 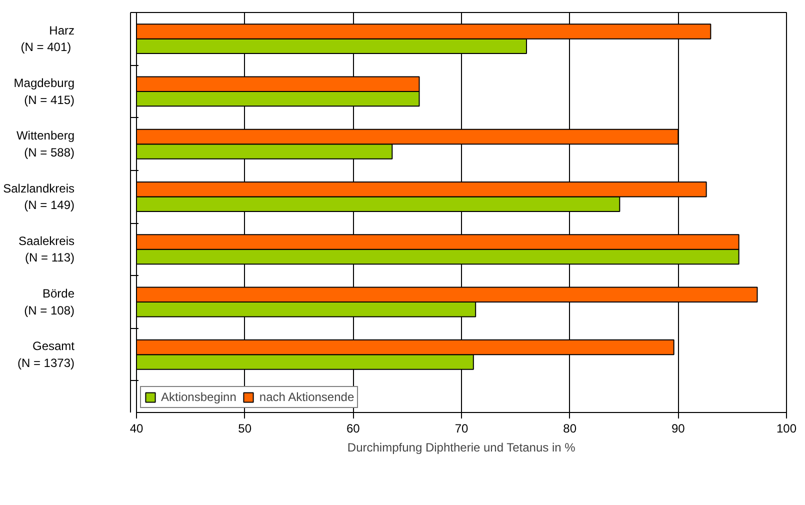 What do you see at coordinates (353, 429) in the screenshot?
I see `x-tick-label: 60` at bounding box center [353, 429].